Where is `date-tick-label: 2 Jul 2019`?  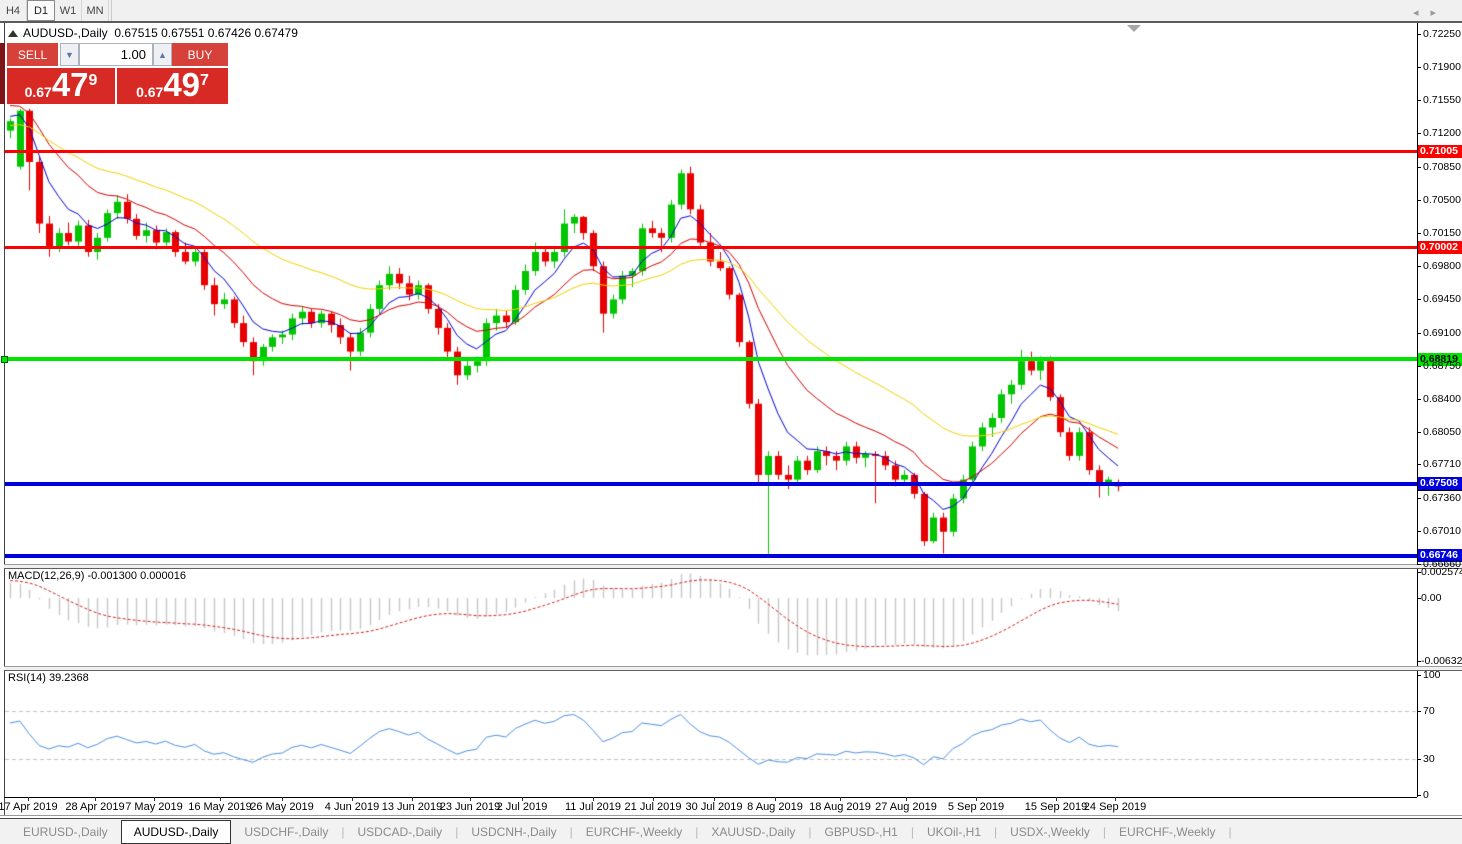 date-tick-label: 2 Jul 2019 is located at coordinates (522, 807).